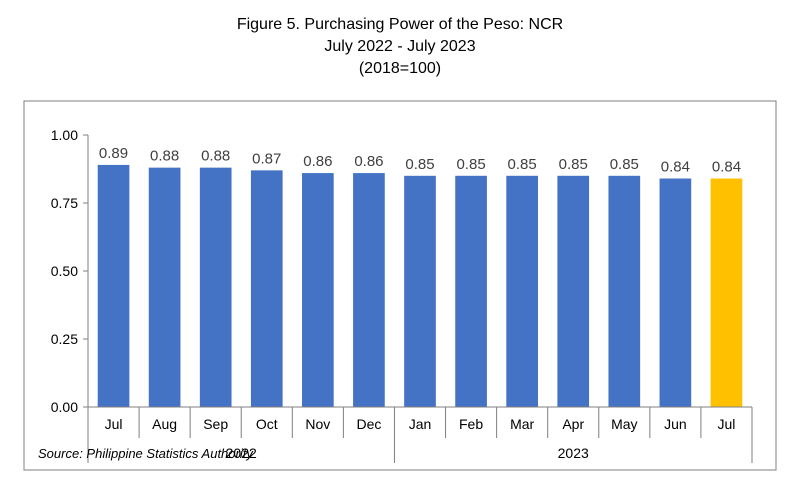 The width and height of the screenshot is (800, 501). Describe the element at coordinates (317, 424) in the screenshot. I see `x-tick-label: Nov` at that location.